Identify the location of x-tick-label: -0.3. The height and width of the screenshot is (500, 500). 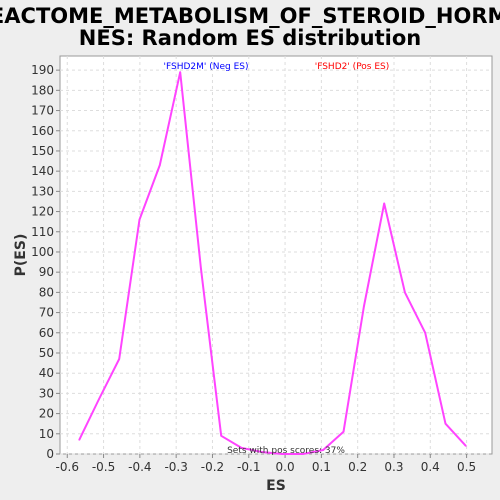
(175, 467).